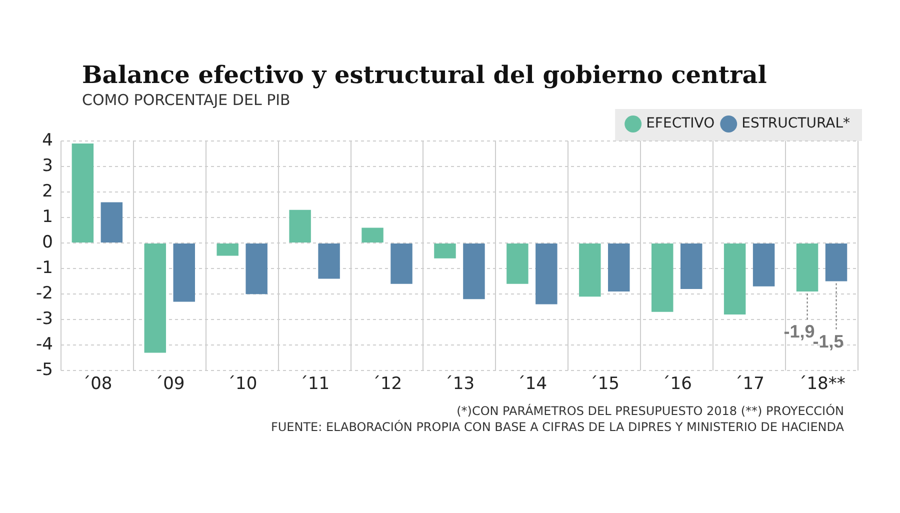 This screenshot has width=900, height=513. I want to click on data-label: -1,5, so click(828, 341).